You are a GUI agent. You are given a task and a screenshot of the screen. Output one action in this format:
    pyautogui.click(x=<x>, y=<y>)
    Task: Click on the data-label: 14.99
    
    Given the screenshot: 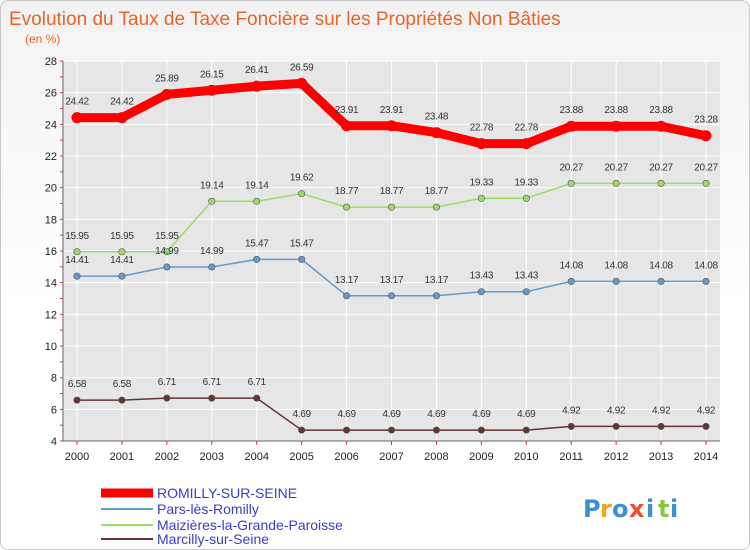 What is the action you would take?
    pyautogui.click(x=212, y=251)
    